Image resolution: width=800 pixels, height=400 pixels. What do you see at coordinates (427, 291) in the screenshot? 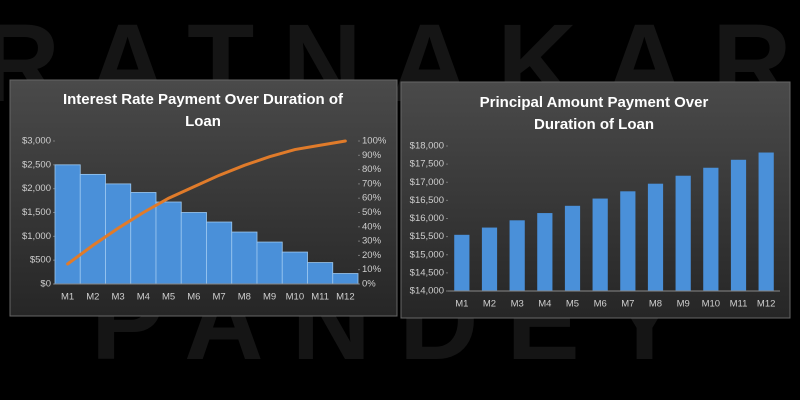
I see `y-tick-label: $14,000` at bounding box center [427, 291].